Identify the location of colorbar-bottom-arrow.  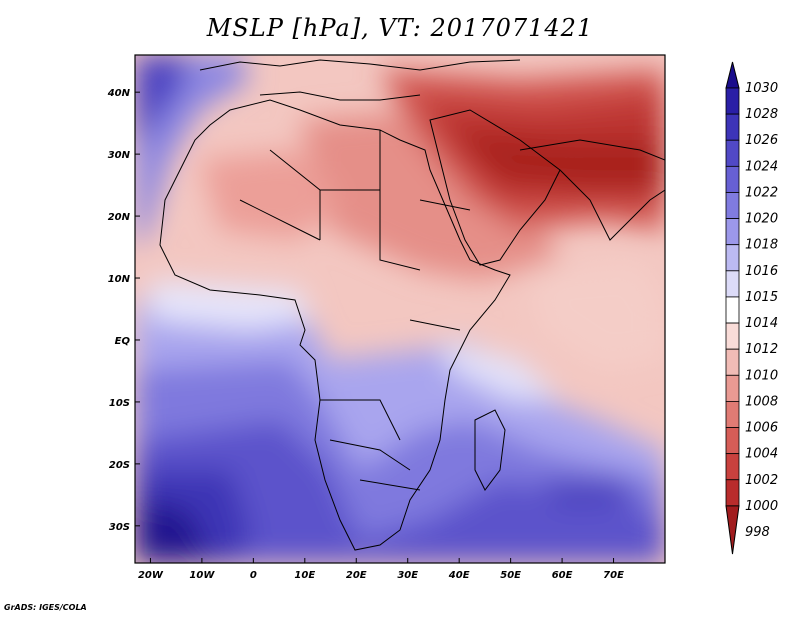
(732, 530).